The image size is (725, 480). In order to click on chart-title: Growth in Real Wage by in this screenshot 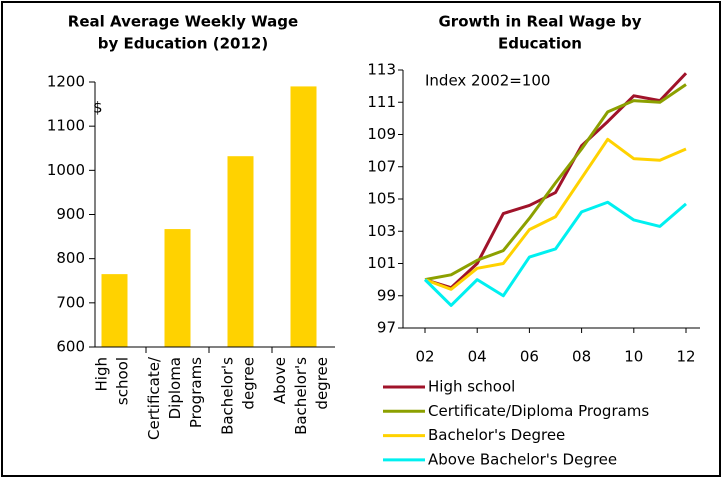, I will do `click(540, 22)`.